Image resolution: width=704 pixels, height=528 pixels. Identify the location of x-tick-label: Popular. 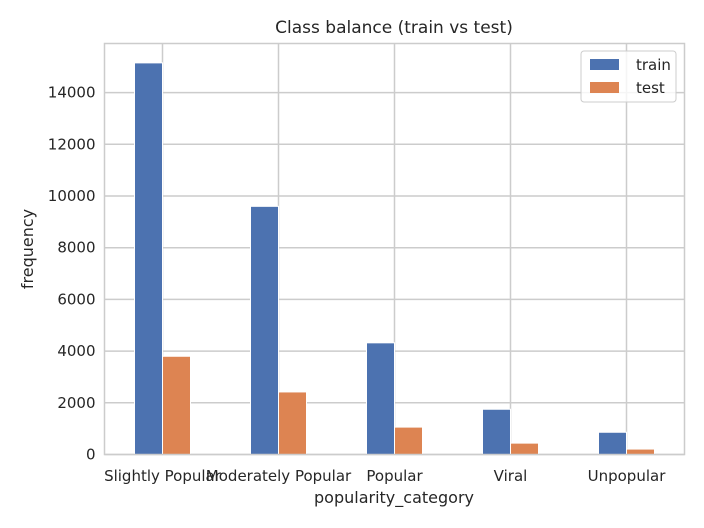
(394, 476).